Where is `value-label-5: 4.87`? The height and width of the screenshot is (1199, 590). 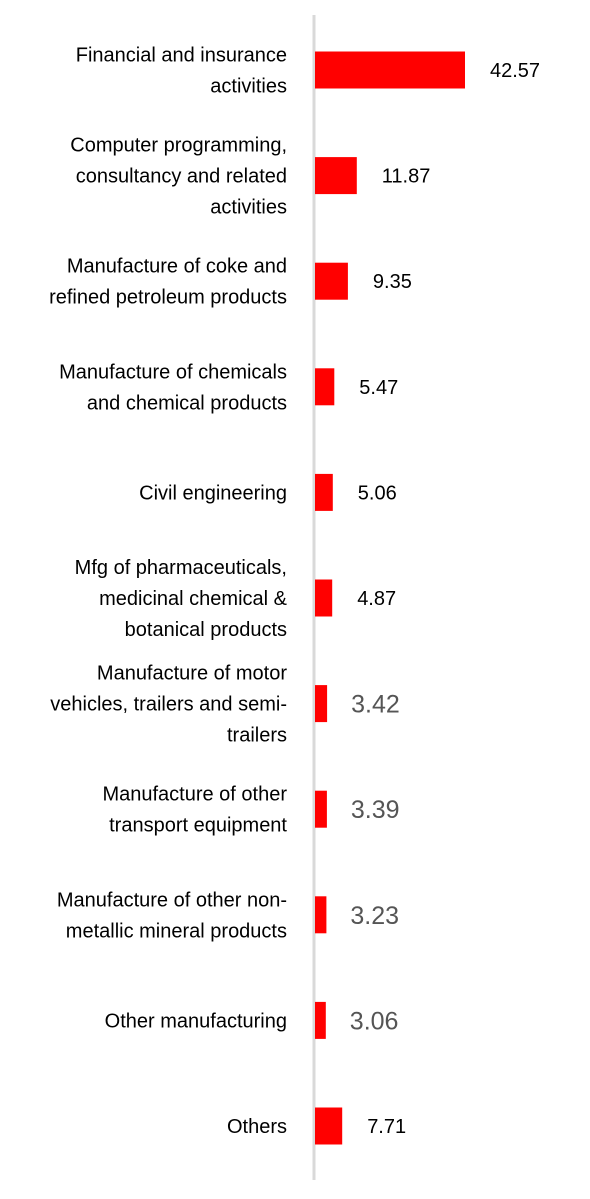 value-label-5: 4.87 is located at coordinates (376, 599).